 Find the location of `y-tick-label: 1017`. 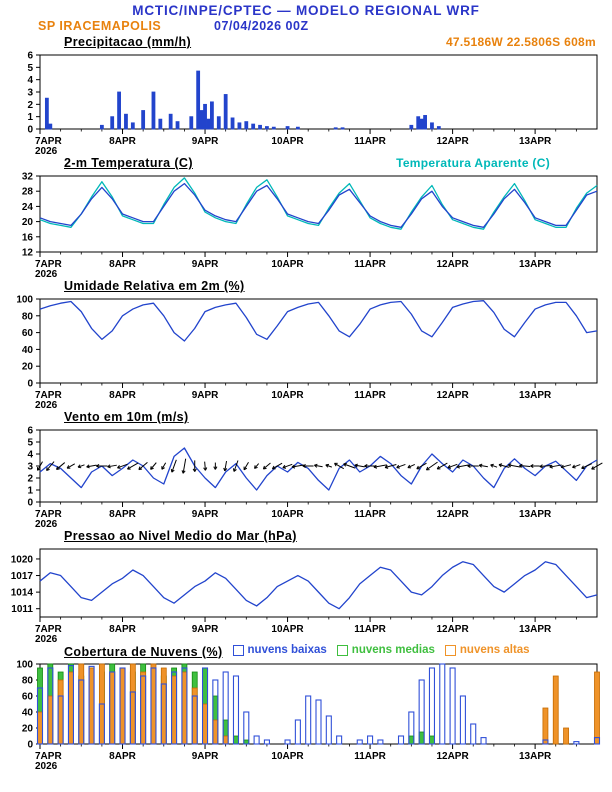

y-tick-label: 1017 is located at coordinates (22, 576).